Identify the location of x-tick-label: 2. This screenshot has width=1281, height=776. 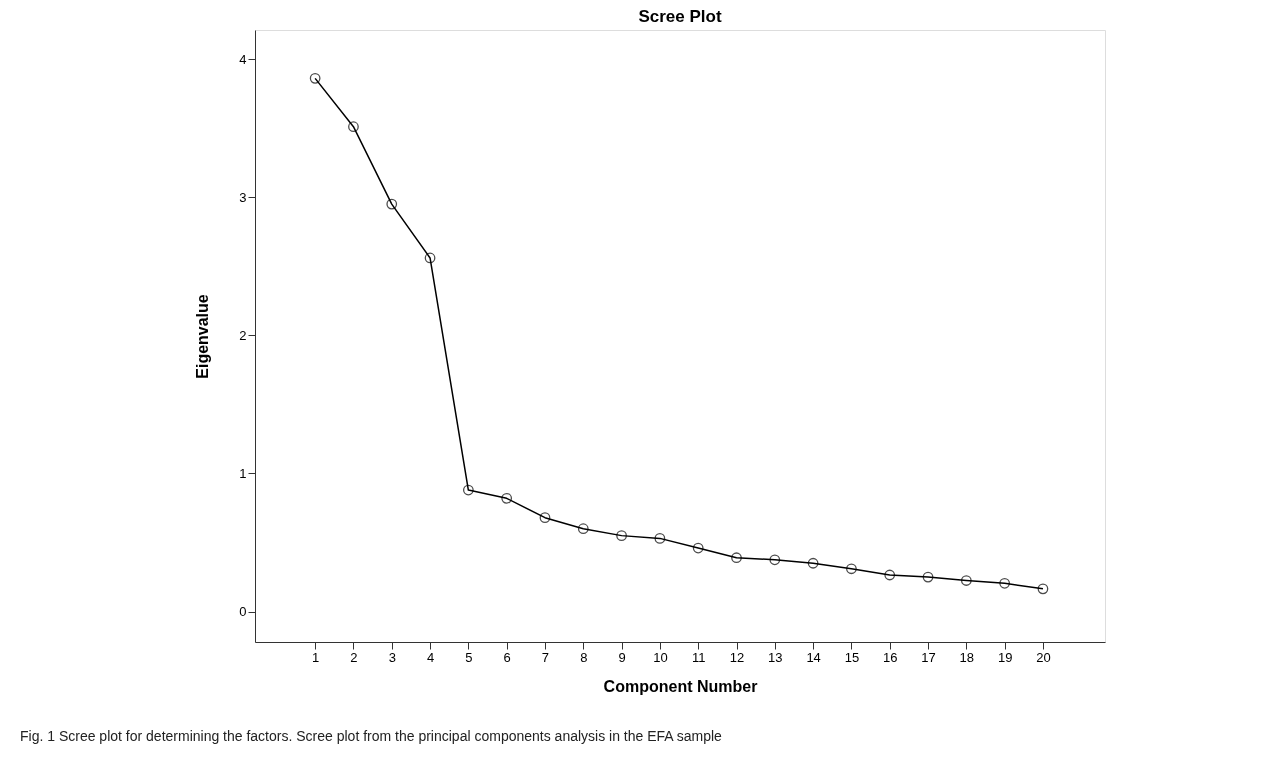
(354, 657).